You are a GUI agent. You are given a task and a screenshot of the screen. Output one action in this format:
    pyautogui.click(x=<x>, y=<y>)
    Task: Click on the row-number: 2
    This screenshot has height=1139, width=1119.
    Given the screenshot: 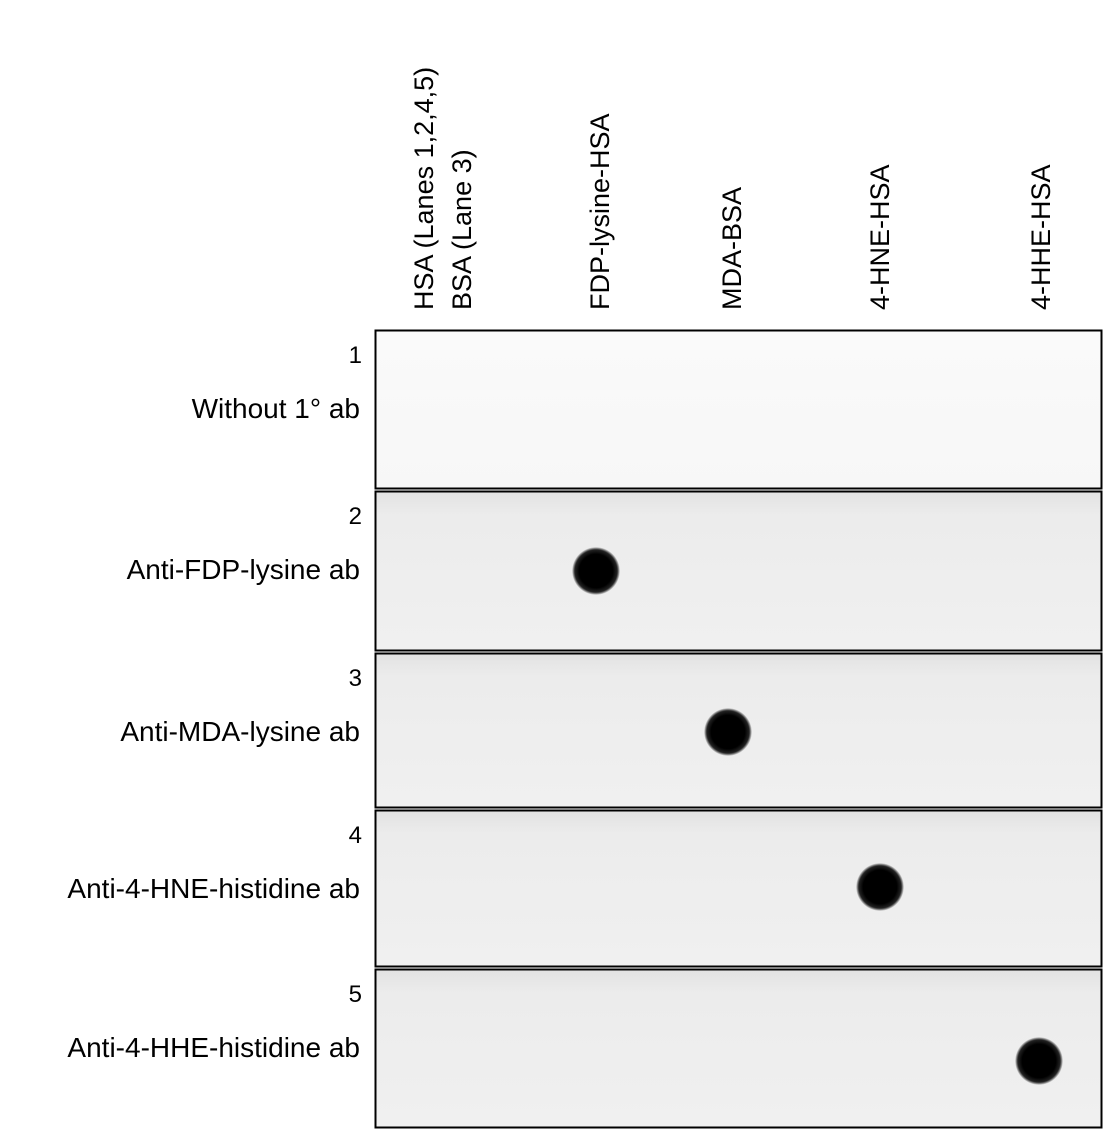 What is the action you would take?
    pyautogui.click(x=355, y=516)
    